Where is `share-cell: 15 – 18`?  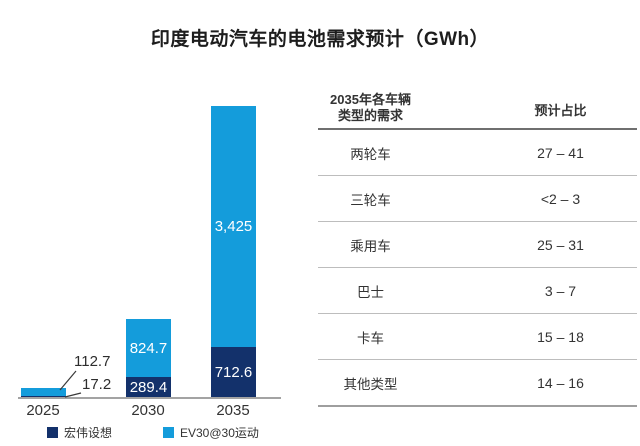 share-cell: 15 – 18 is located at coordinates (560, 336).